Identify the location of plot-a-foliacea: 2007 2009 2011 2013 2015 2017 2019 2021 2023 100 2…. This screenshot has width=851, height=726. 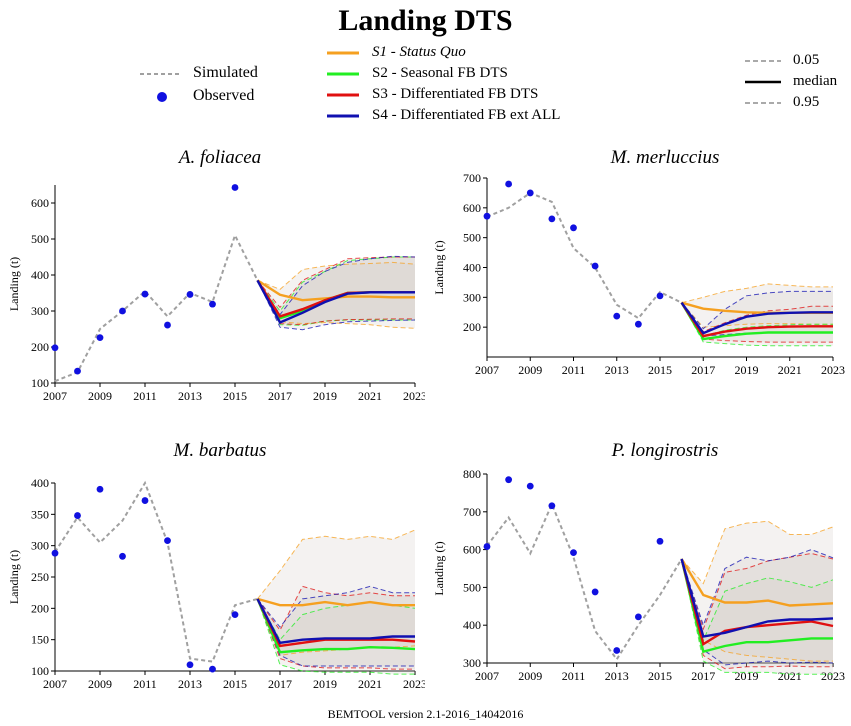
(216, 293).